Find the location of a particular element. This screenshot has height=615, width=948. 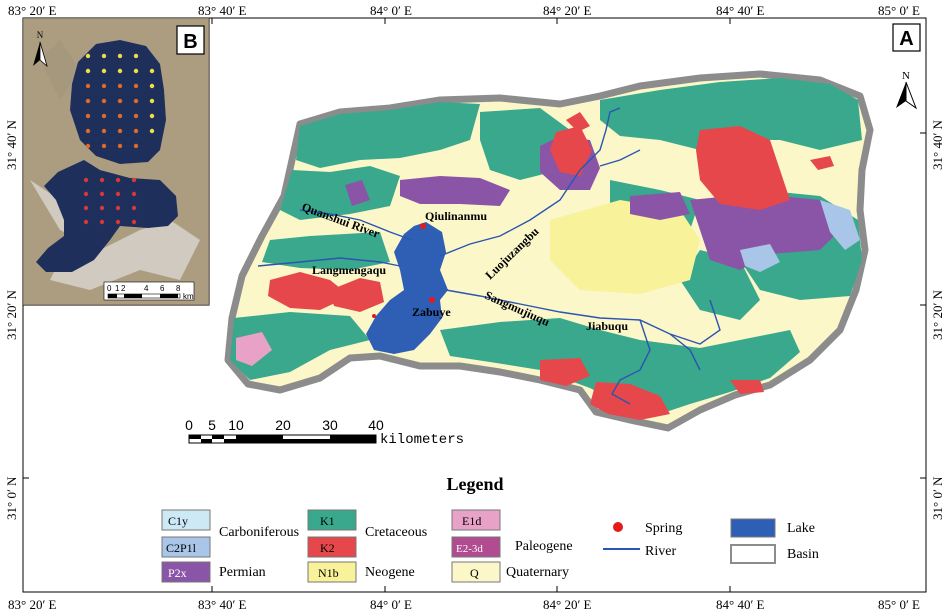

coord-top-6: 85° 0′ E is located at coordinates (899, 10).